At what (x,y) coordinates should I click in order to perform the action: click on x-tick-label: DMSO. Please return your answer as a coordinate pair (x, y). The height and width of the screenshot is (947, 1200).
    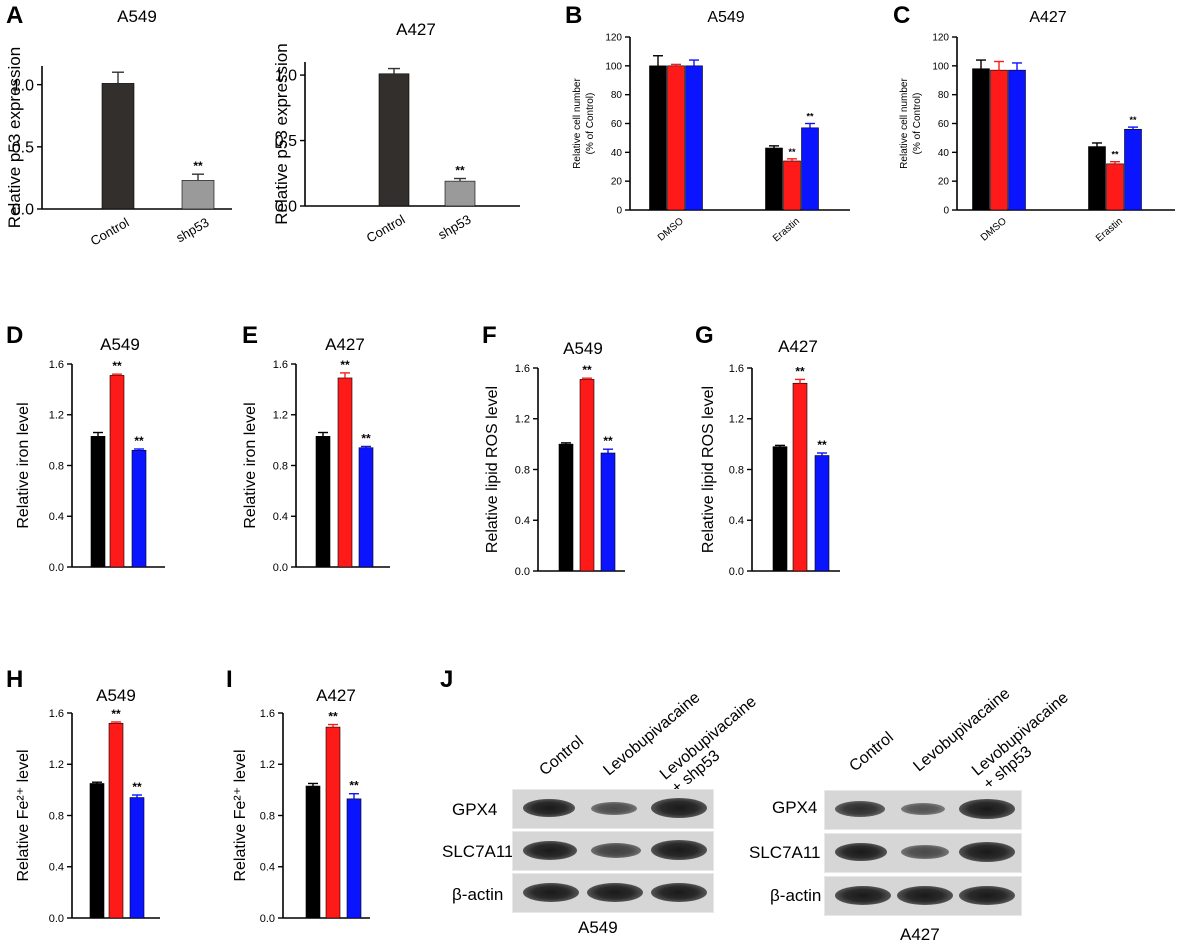
    Looking at the image, I should click on (671, 230).